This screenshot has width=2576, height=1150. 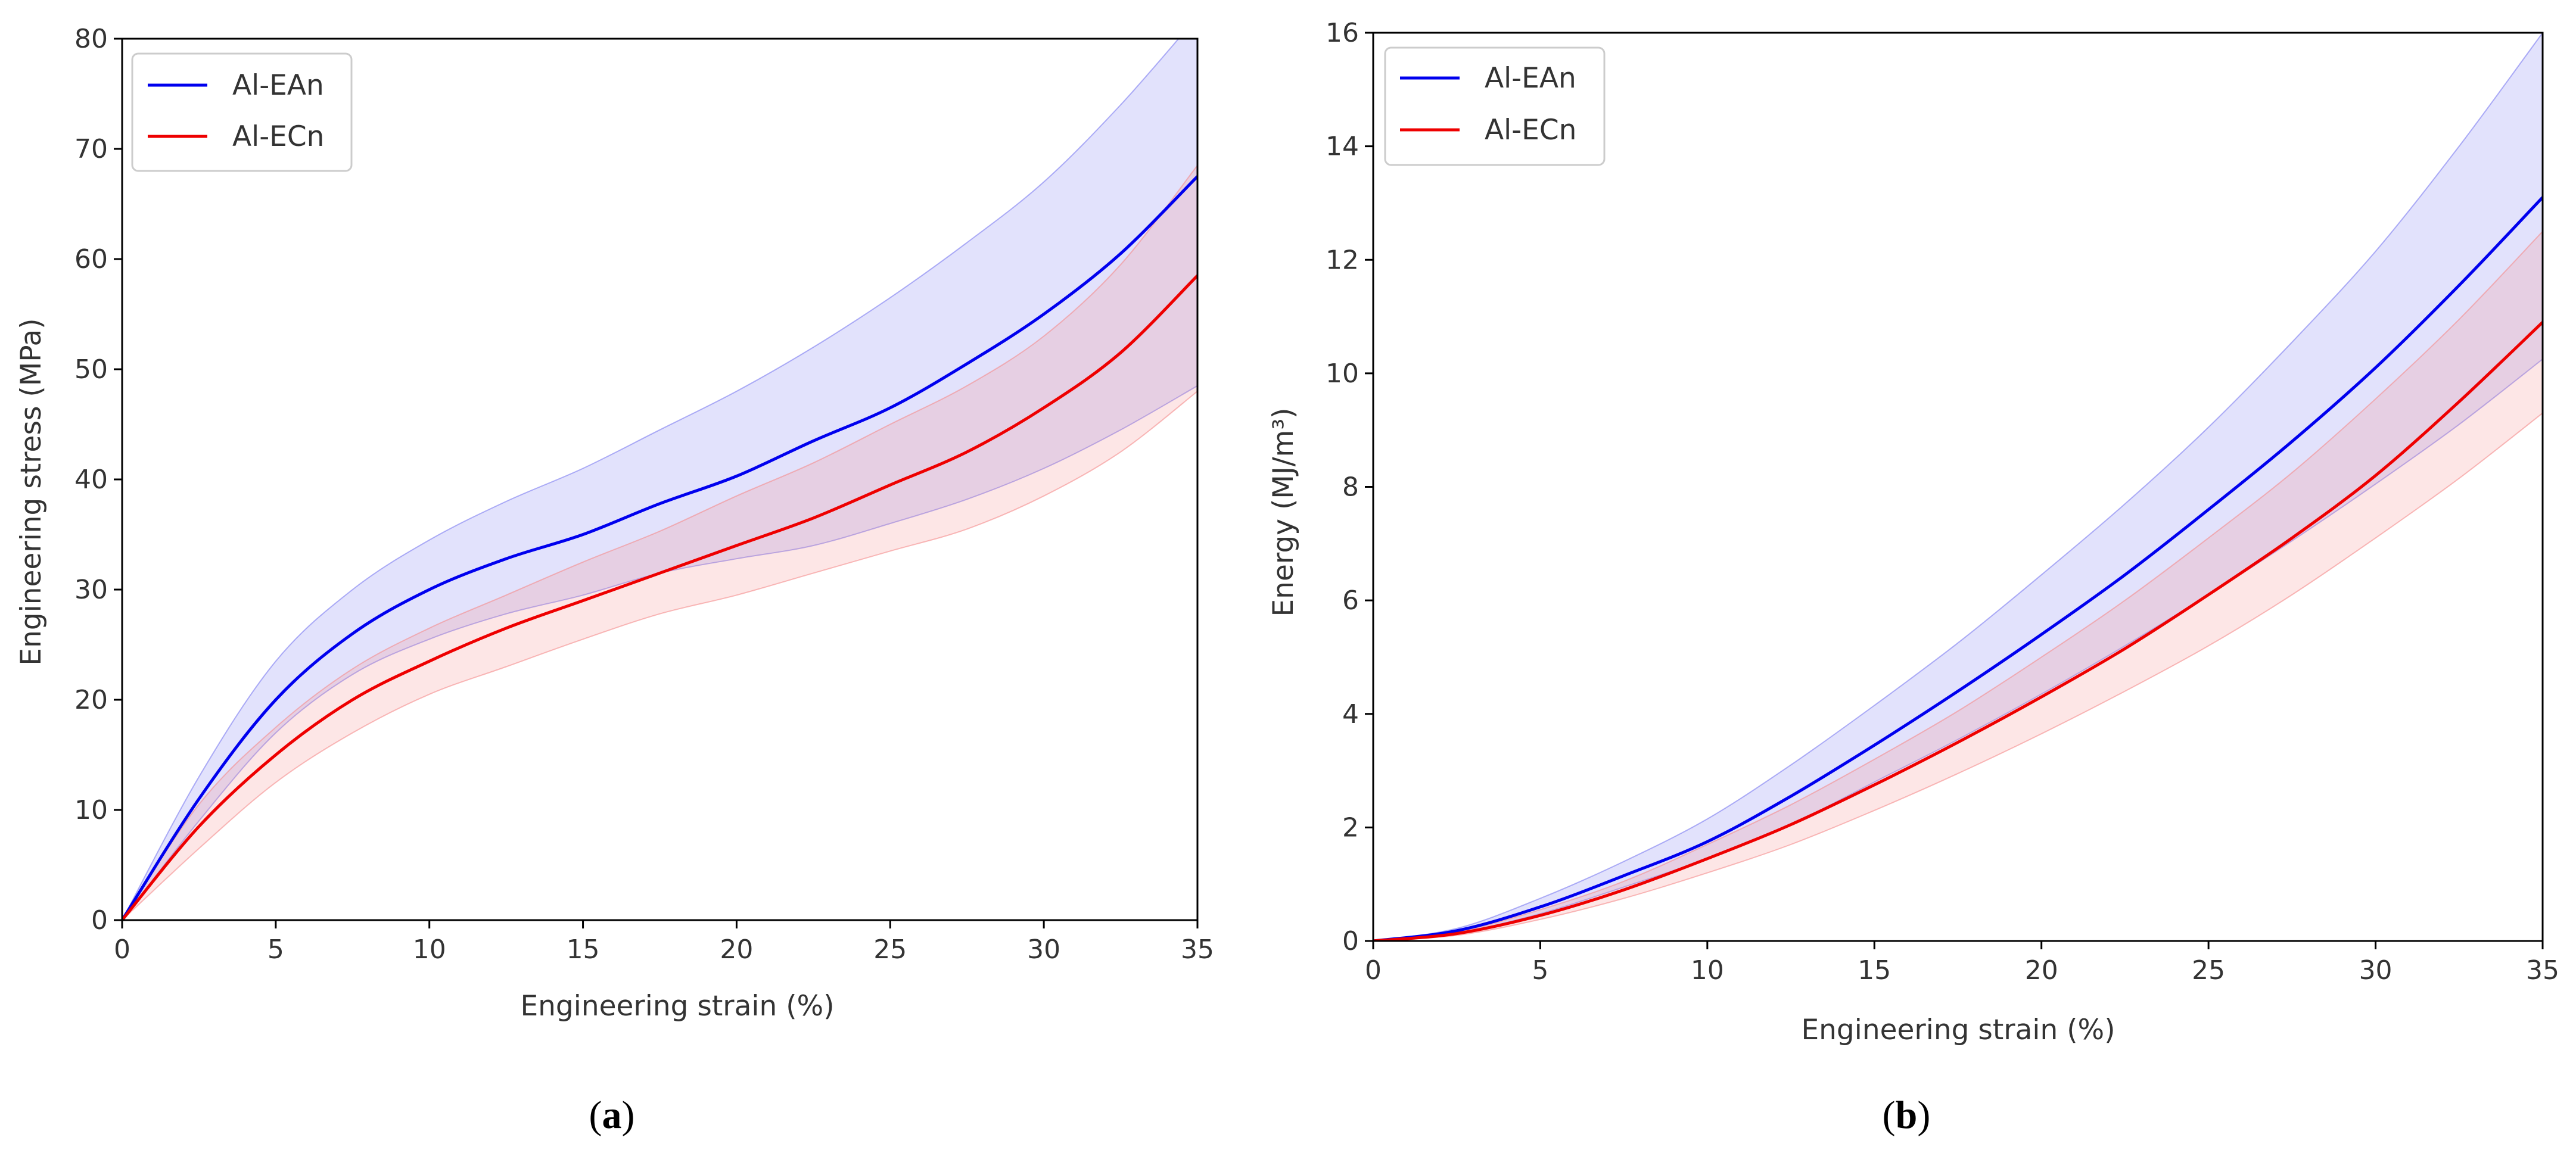 I want to click on panel-b-x-axis-label: Engineering strain (%), so click(x=1958, y=1030).